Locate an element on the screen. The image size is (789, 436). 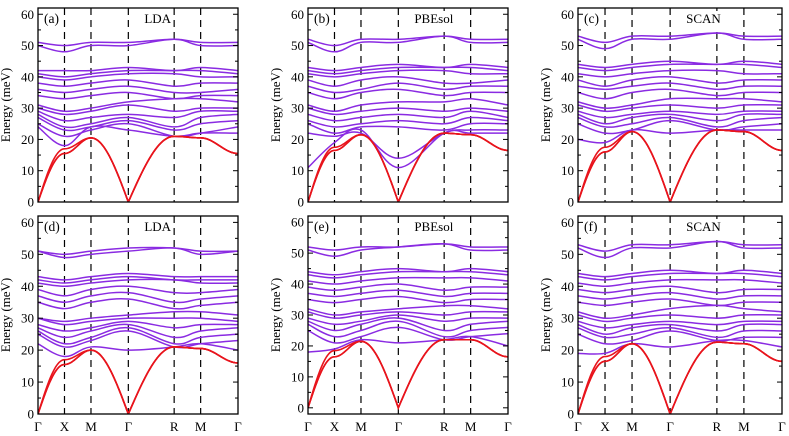
panel-label: (f) is located at coordinates (591, 226).